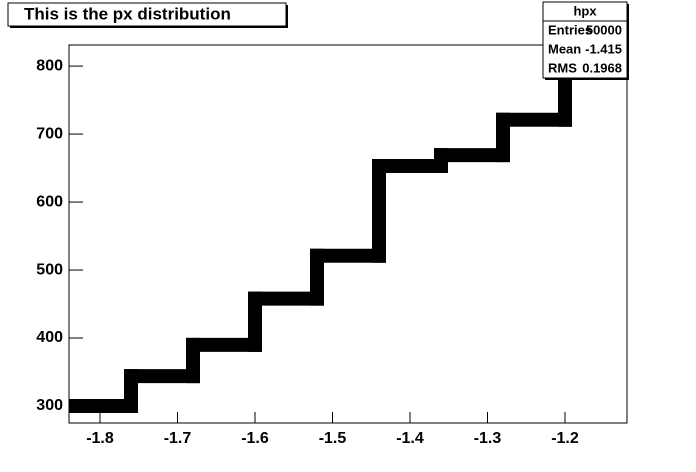 The height and width of the screenshot is (472, 696). I want to click on x-tick-label: -1.2, so click(565, 438).